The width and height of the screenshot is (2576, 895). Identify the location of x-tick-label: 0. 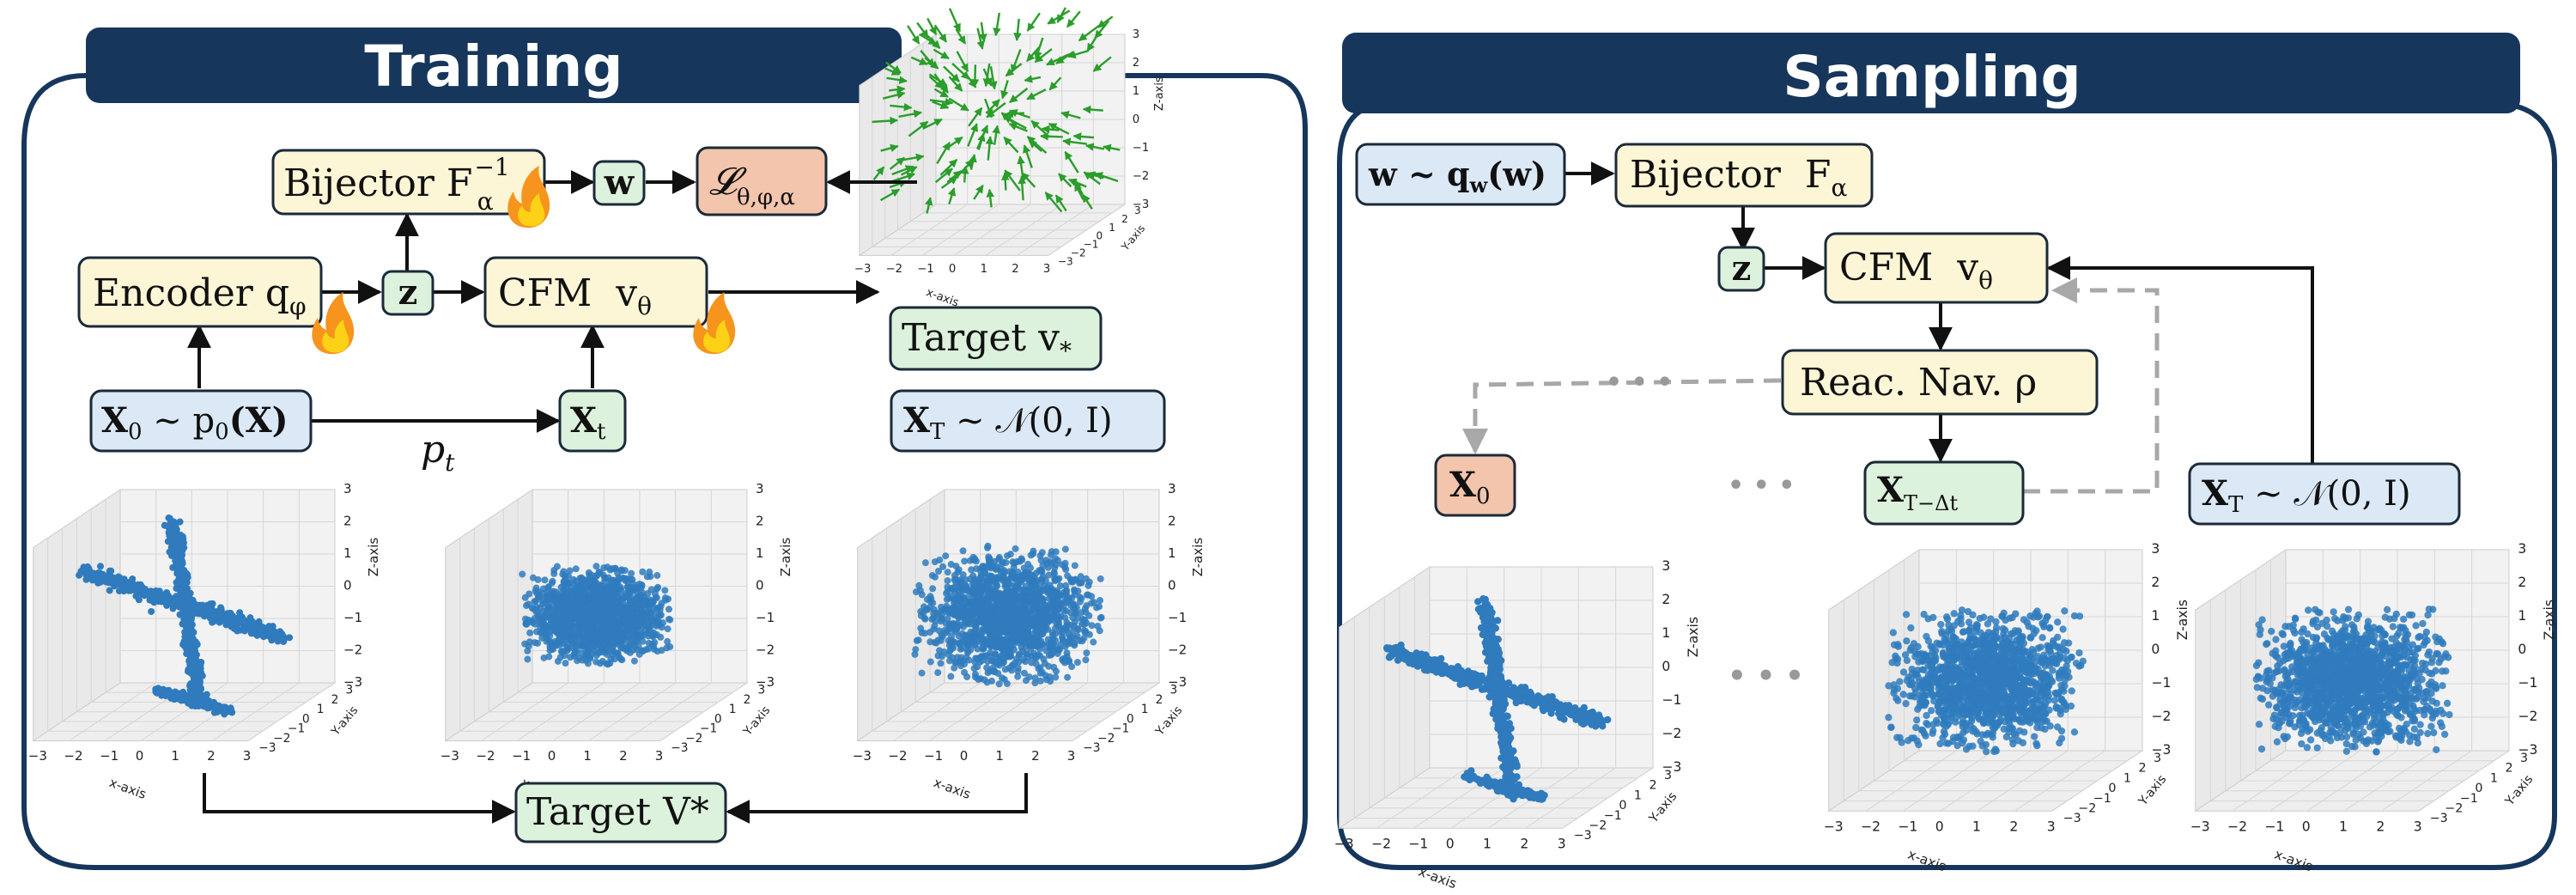
(1451, 844).